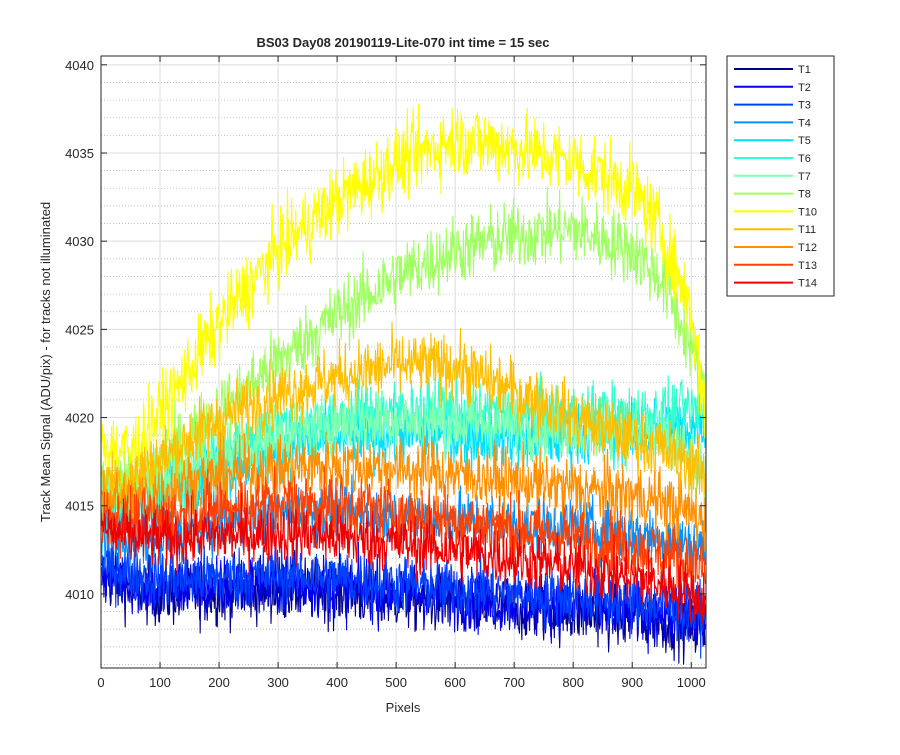  What do you see at coordinates (403, 707) in the screenshot?
I see `x-axis-label: Pixels` at bounding box center [403, 707].